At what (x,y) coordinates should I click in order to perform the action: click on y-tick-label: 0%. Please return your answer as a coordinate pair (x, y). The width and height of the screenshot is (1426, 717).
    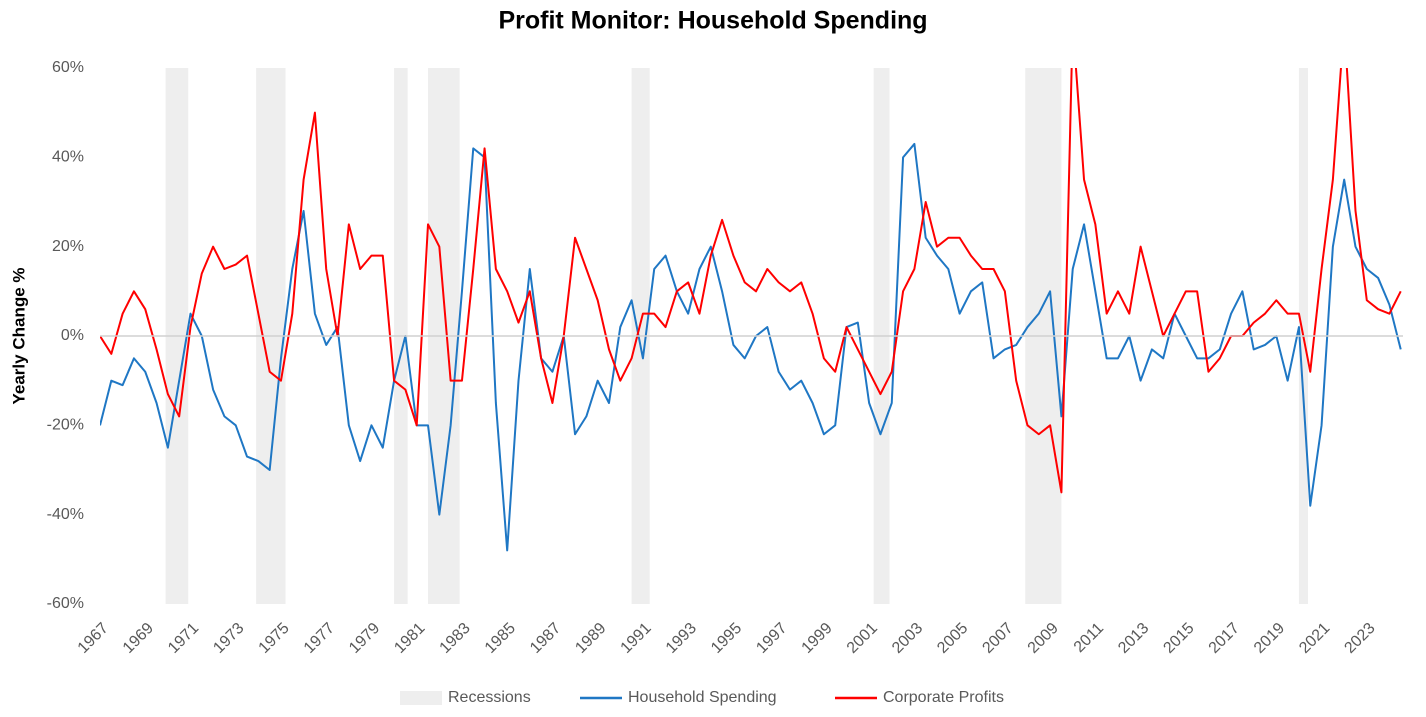
    Looking at the image, I should click on (72, 335).